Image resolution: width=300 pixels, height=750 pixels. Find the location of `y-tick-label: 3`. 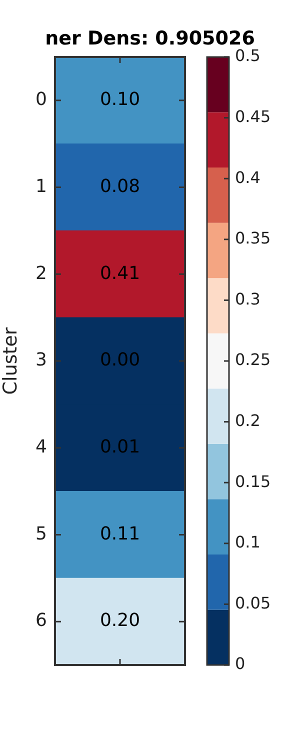

y-tick-label: 3 is located at coordinates (41, 360).